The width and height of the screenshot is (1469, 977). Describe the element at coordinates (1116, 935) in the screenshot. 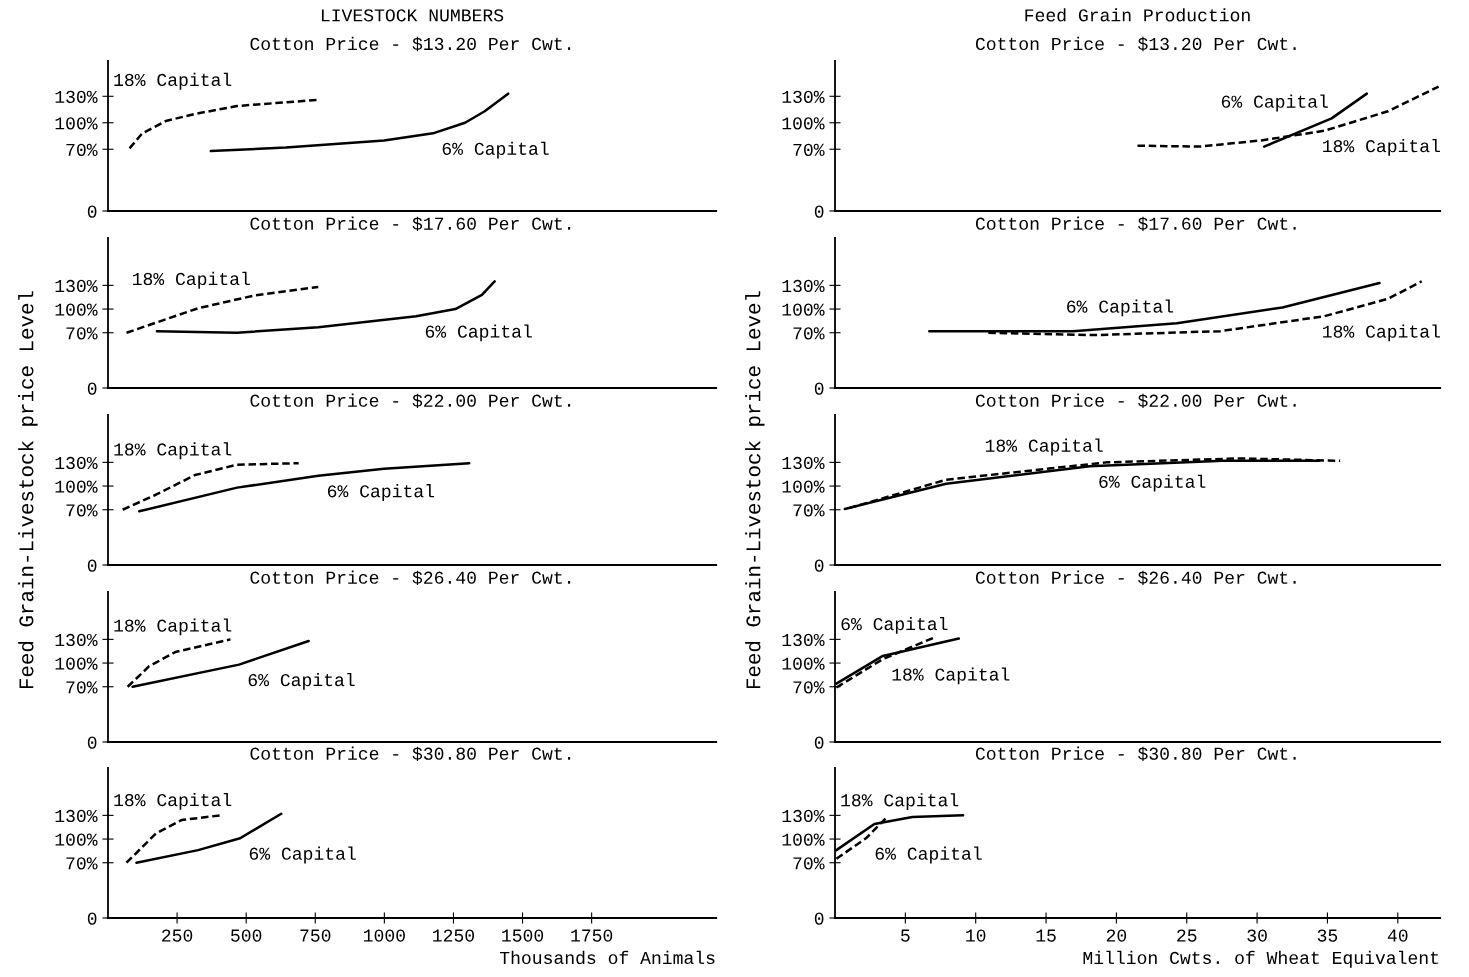

I see `x-tick-label: 20` at that location.